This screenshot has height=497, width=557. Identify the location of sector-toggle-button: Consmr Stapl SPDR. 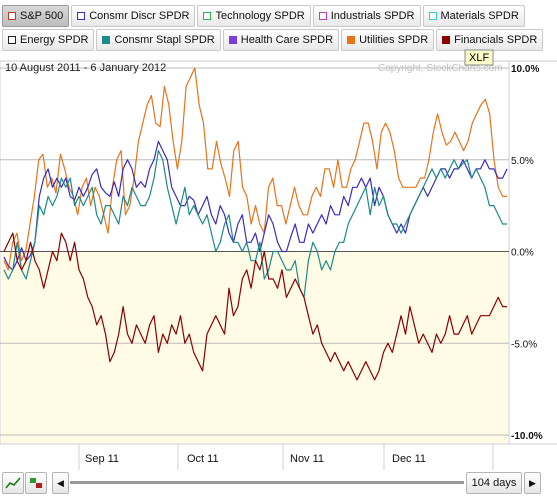
(158, 40).